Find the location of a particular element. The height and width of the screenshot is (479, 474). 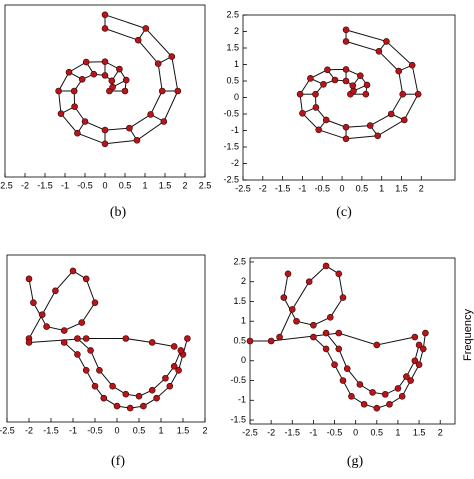

y-tick-label: -0.5 is located at coordinates (238, 380).